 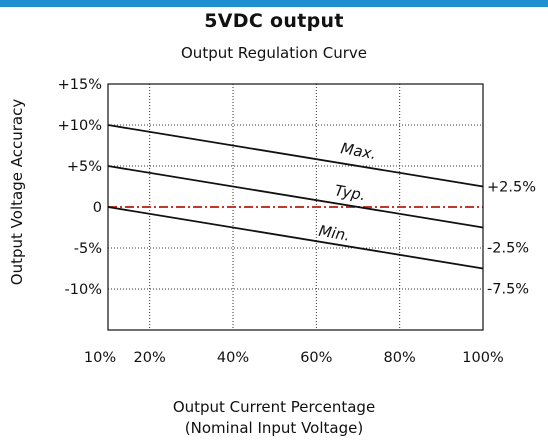 What do you see at coordinates (17, 192) in the screenshot?
I see `y-axis-label: Output Voltage Accuracy` at bounding box center [17, 192].